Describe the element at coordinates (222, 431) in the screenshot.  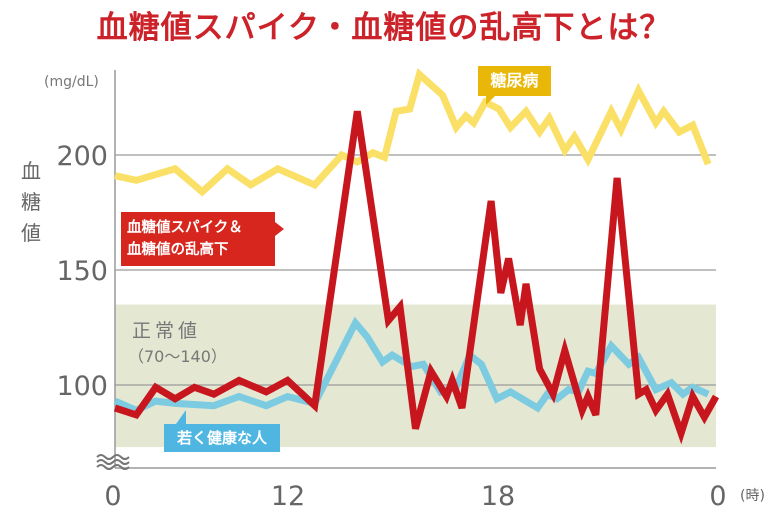
I see `legend-label-healthy: 若く健康な人` at that location.